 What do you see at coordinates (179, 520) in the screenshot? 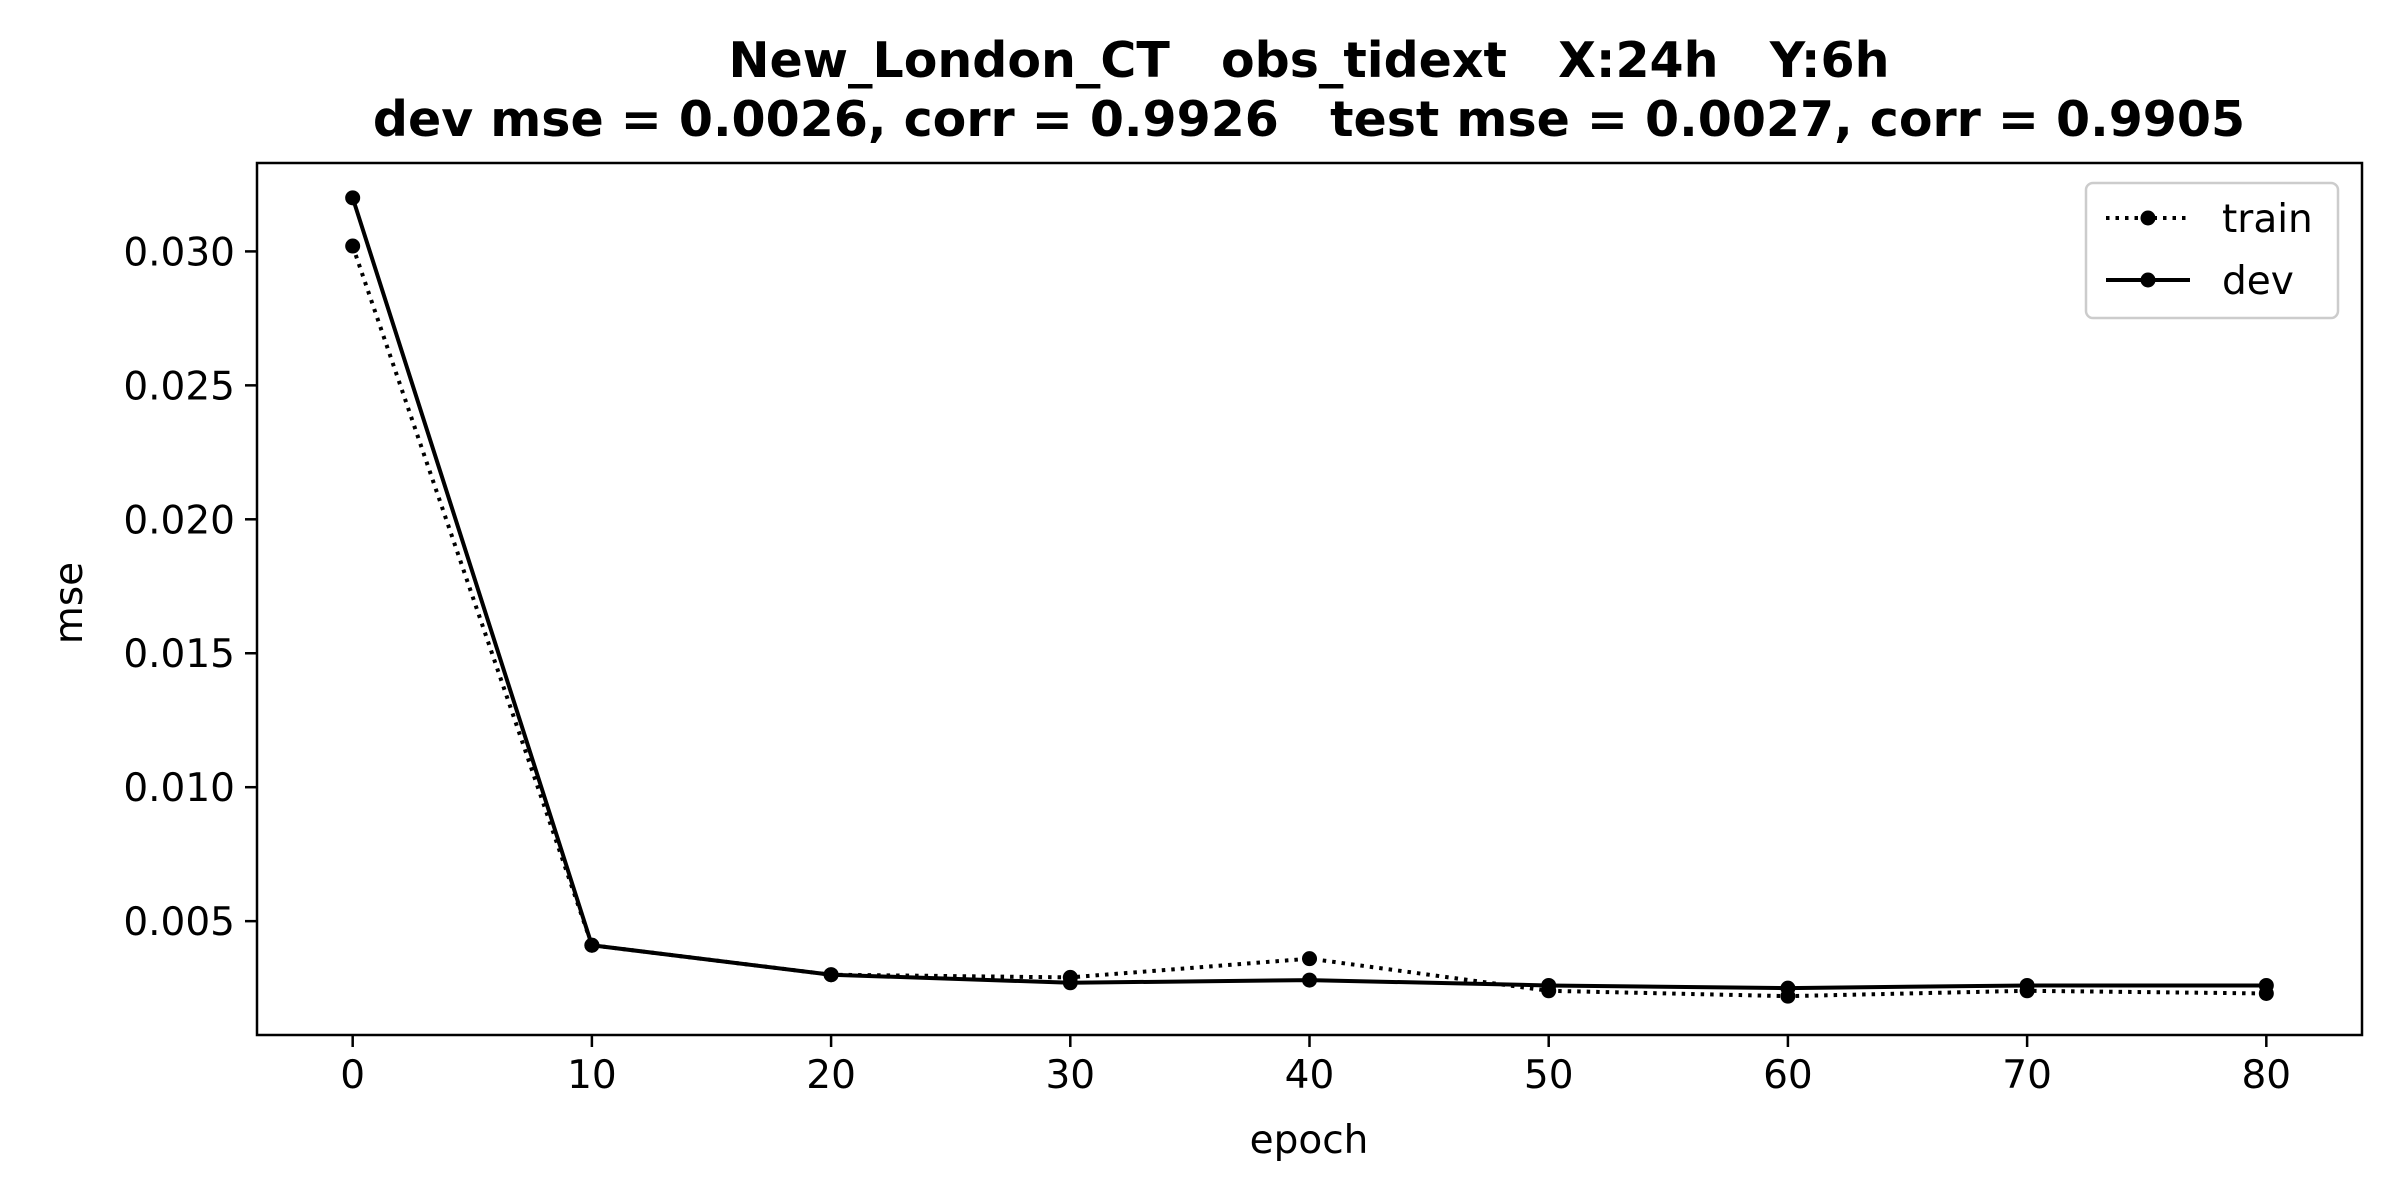
I see `y-tick-label: 0.020` at bounding box center [179, 520].